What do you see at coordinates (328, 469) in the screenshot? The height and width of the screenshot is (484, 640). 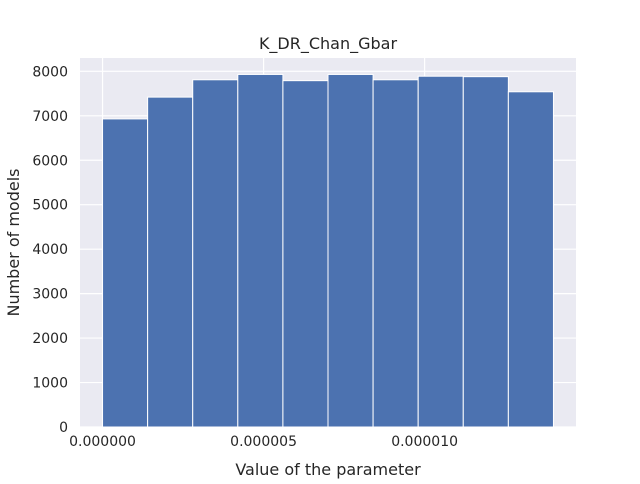 I see `x-axis-label: Value of the parameter` at bounding box center [328, 469].